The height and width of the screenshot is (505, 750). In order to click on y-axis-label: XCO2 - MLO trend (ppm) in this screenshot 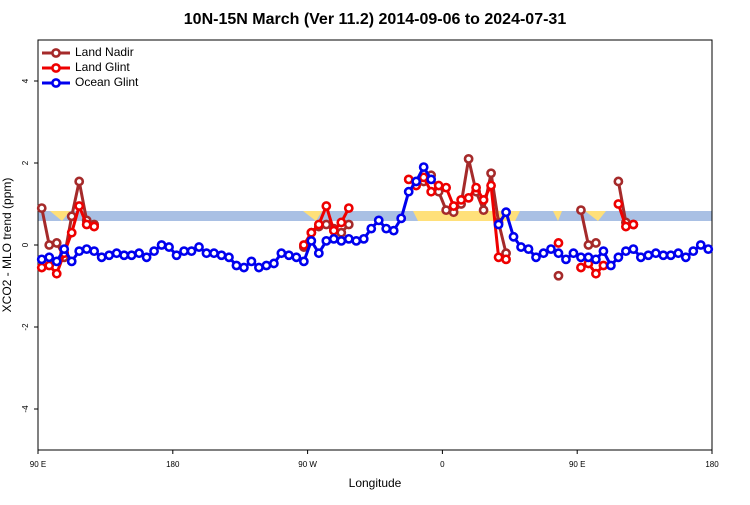, I will do `click(7, 245)`.